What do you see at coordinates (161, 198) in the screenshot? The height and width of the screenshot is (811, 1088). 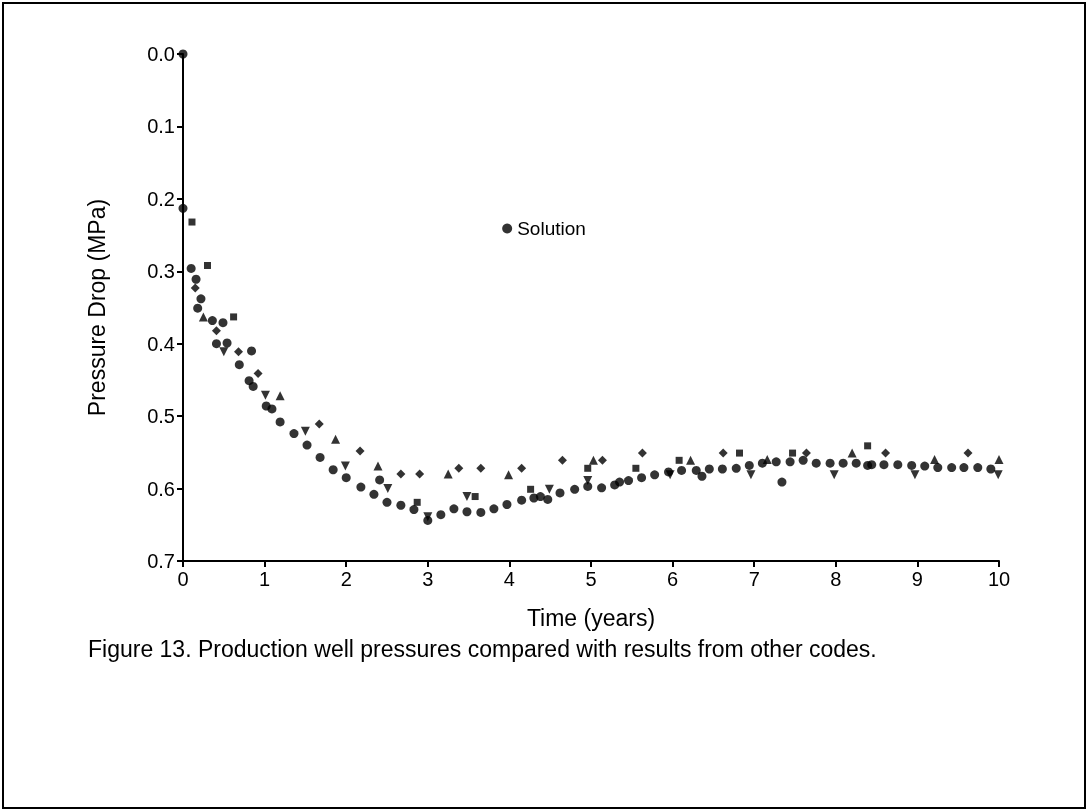 I see `y-tick-label: 0.2` at bounding box center [161, 198].